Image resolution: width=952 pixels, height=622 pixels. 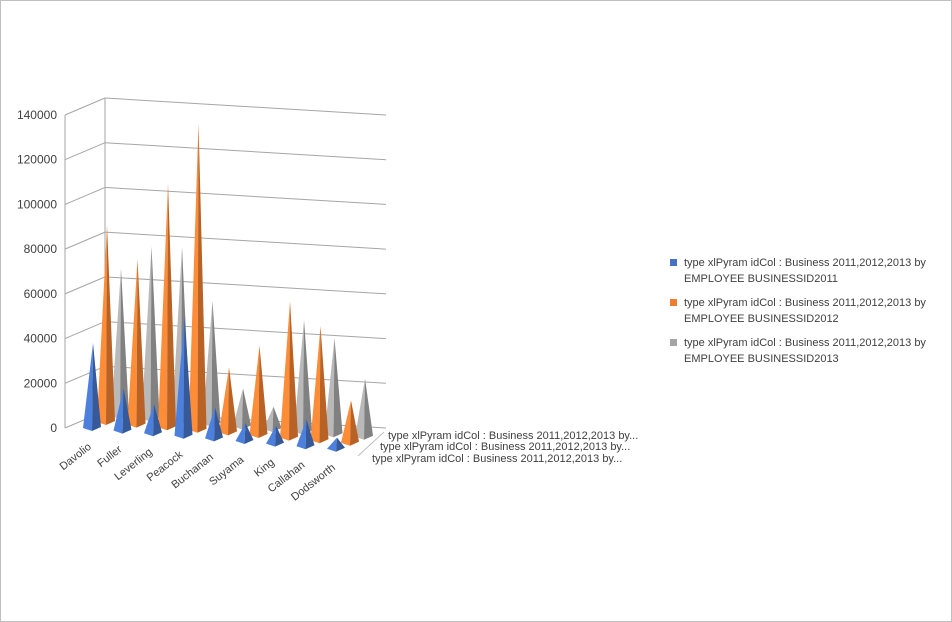 I want to click on pyramid-1-dodsworth, so click(x=336, y=444).